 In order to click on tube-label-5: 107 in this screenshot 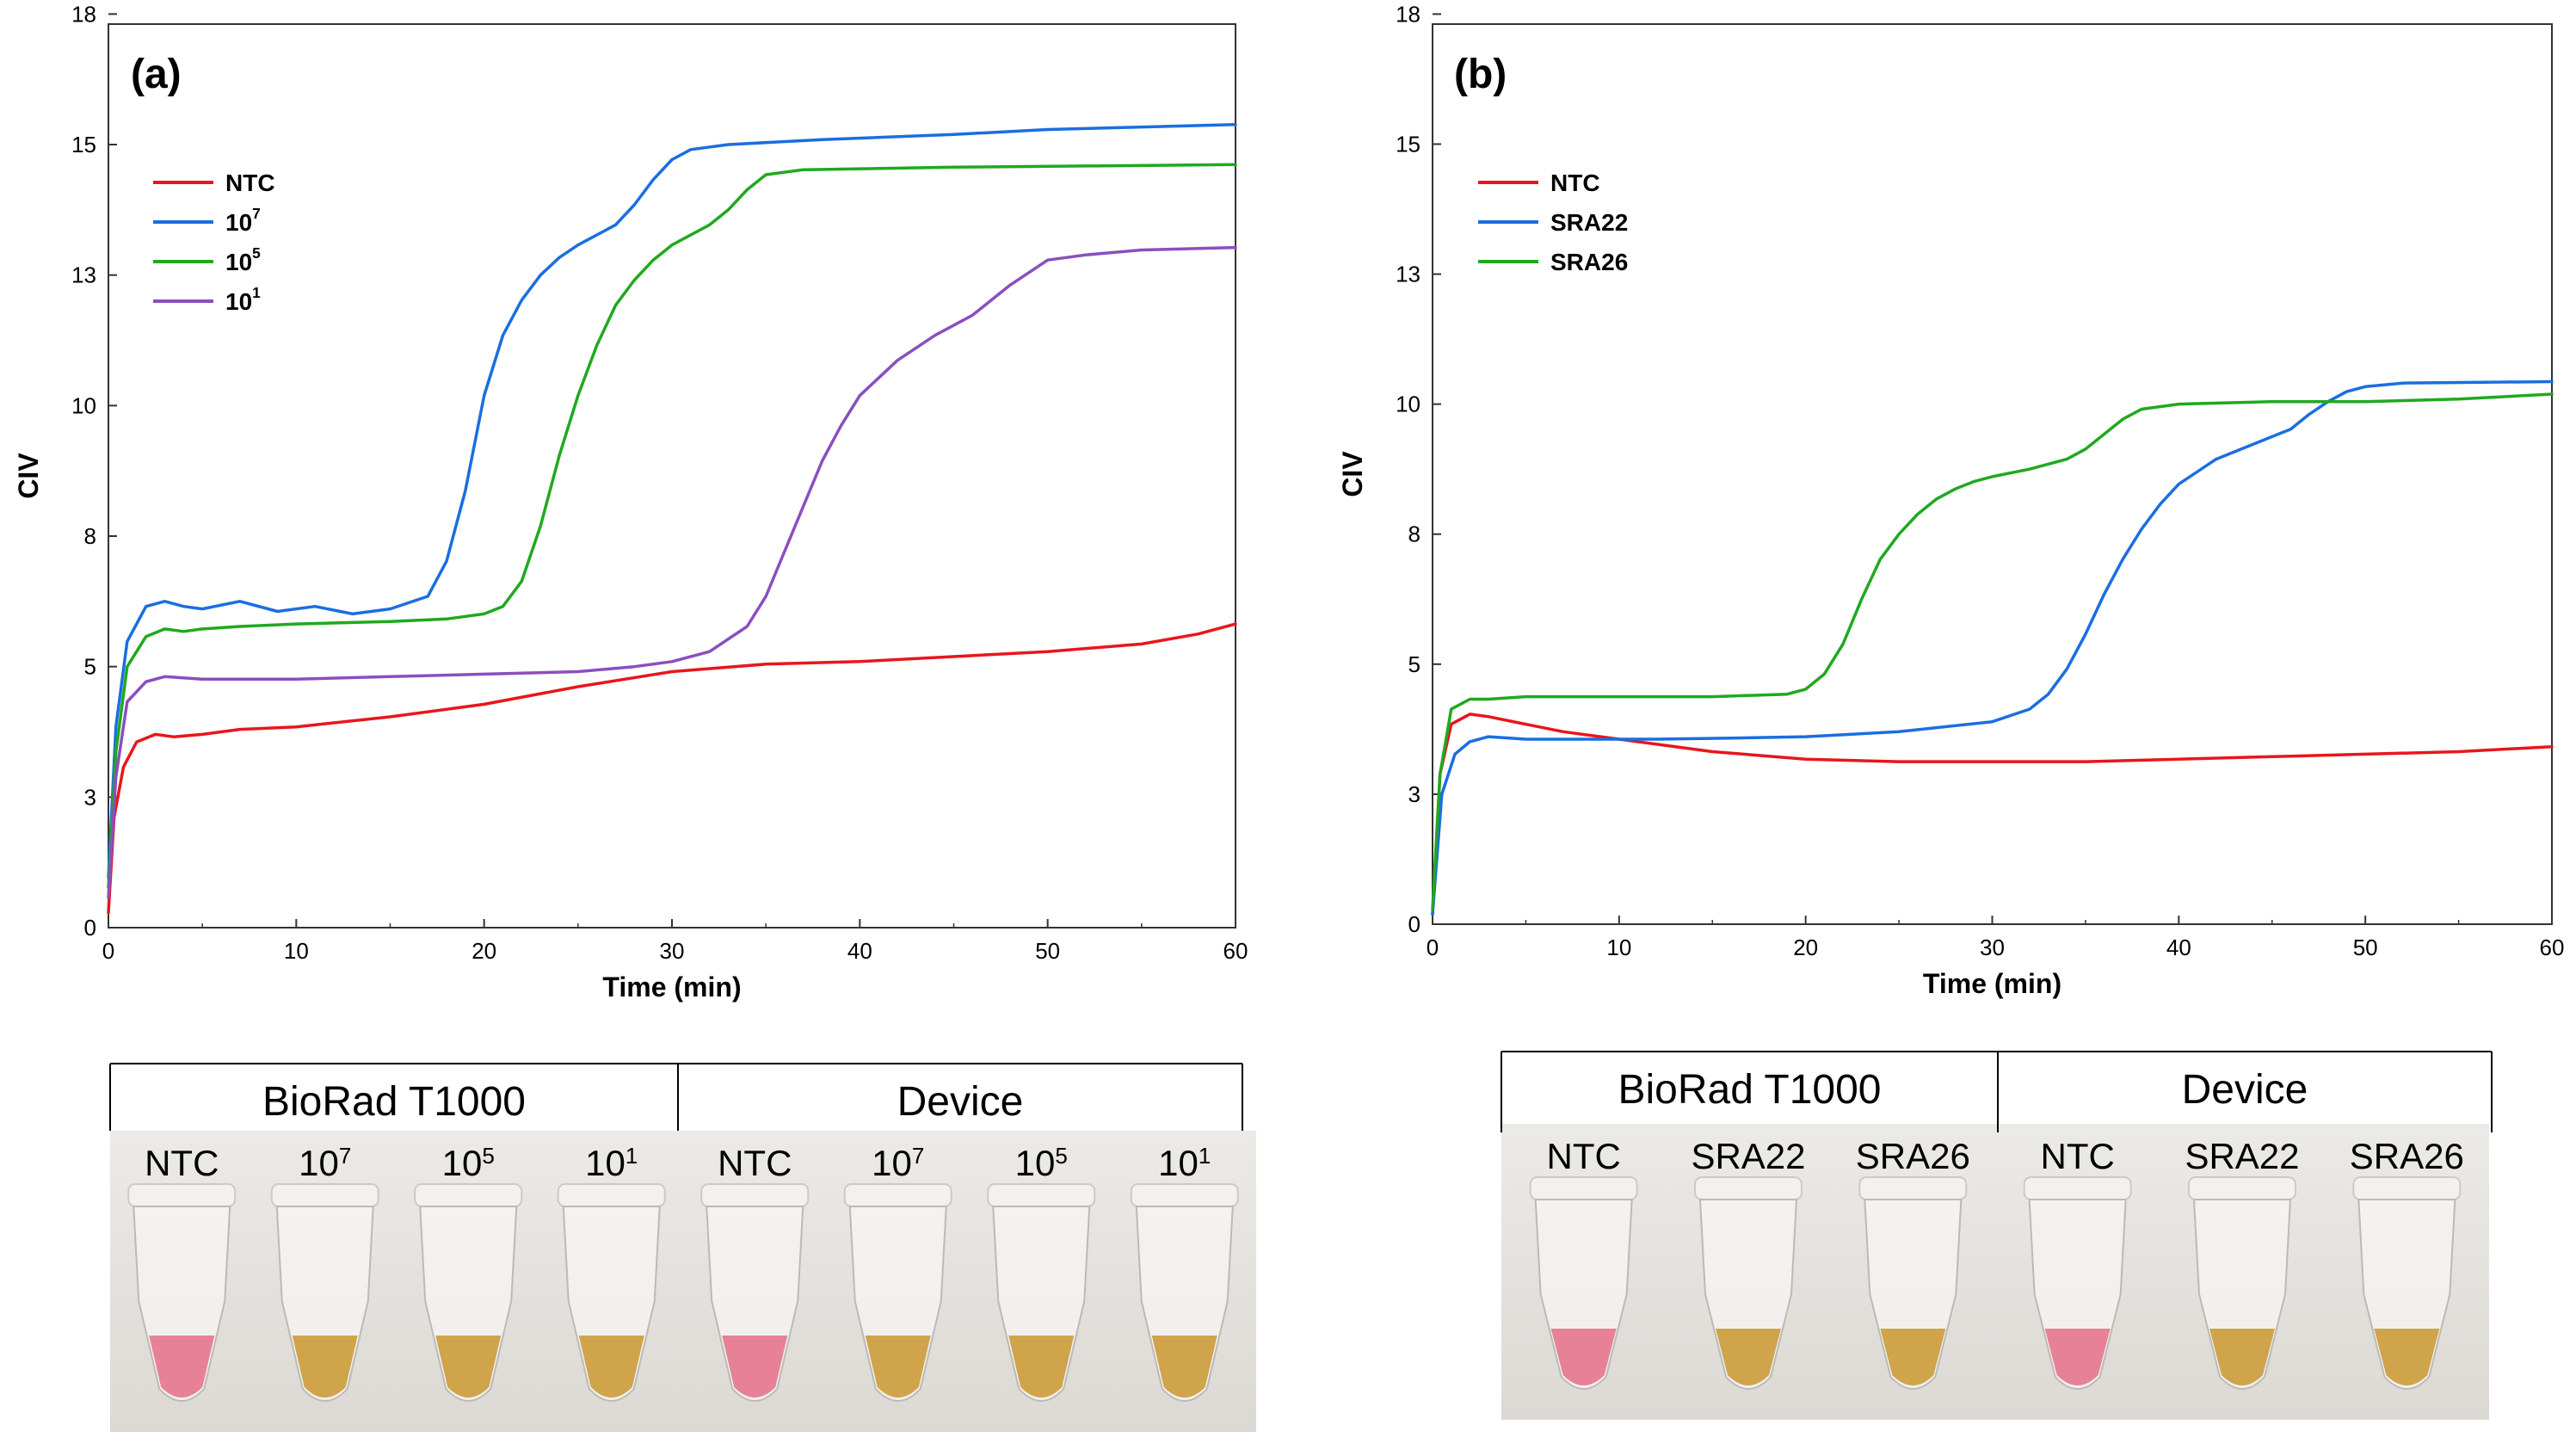, I will do `click(898, 1163)`.